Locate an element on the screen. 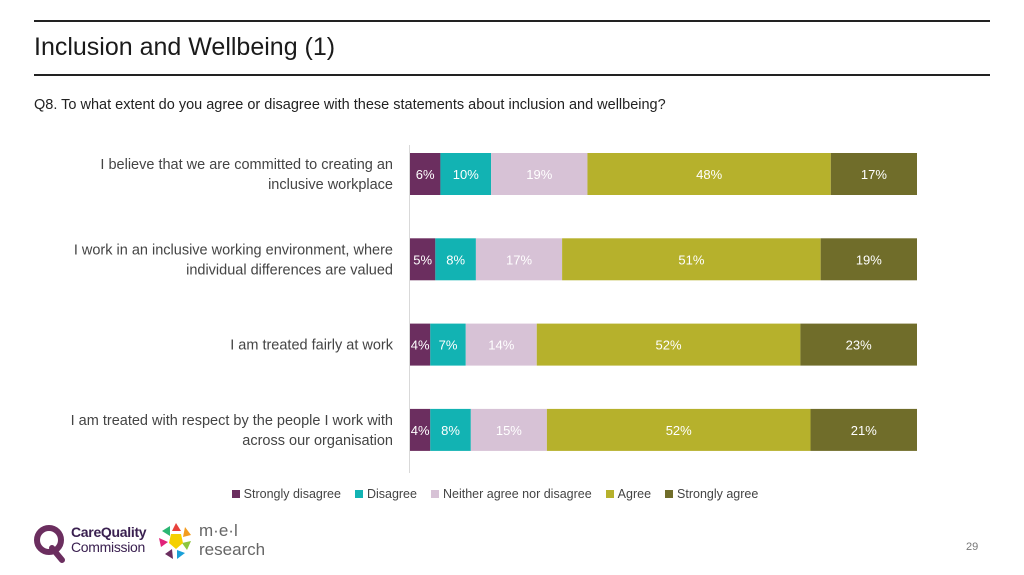 This screenshot has height=575, width=1024. bar-data-label: 10% is located at coordinates (466, 174).